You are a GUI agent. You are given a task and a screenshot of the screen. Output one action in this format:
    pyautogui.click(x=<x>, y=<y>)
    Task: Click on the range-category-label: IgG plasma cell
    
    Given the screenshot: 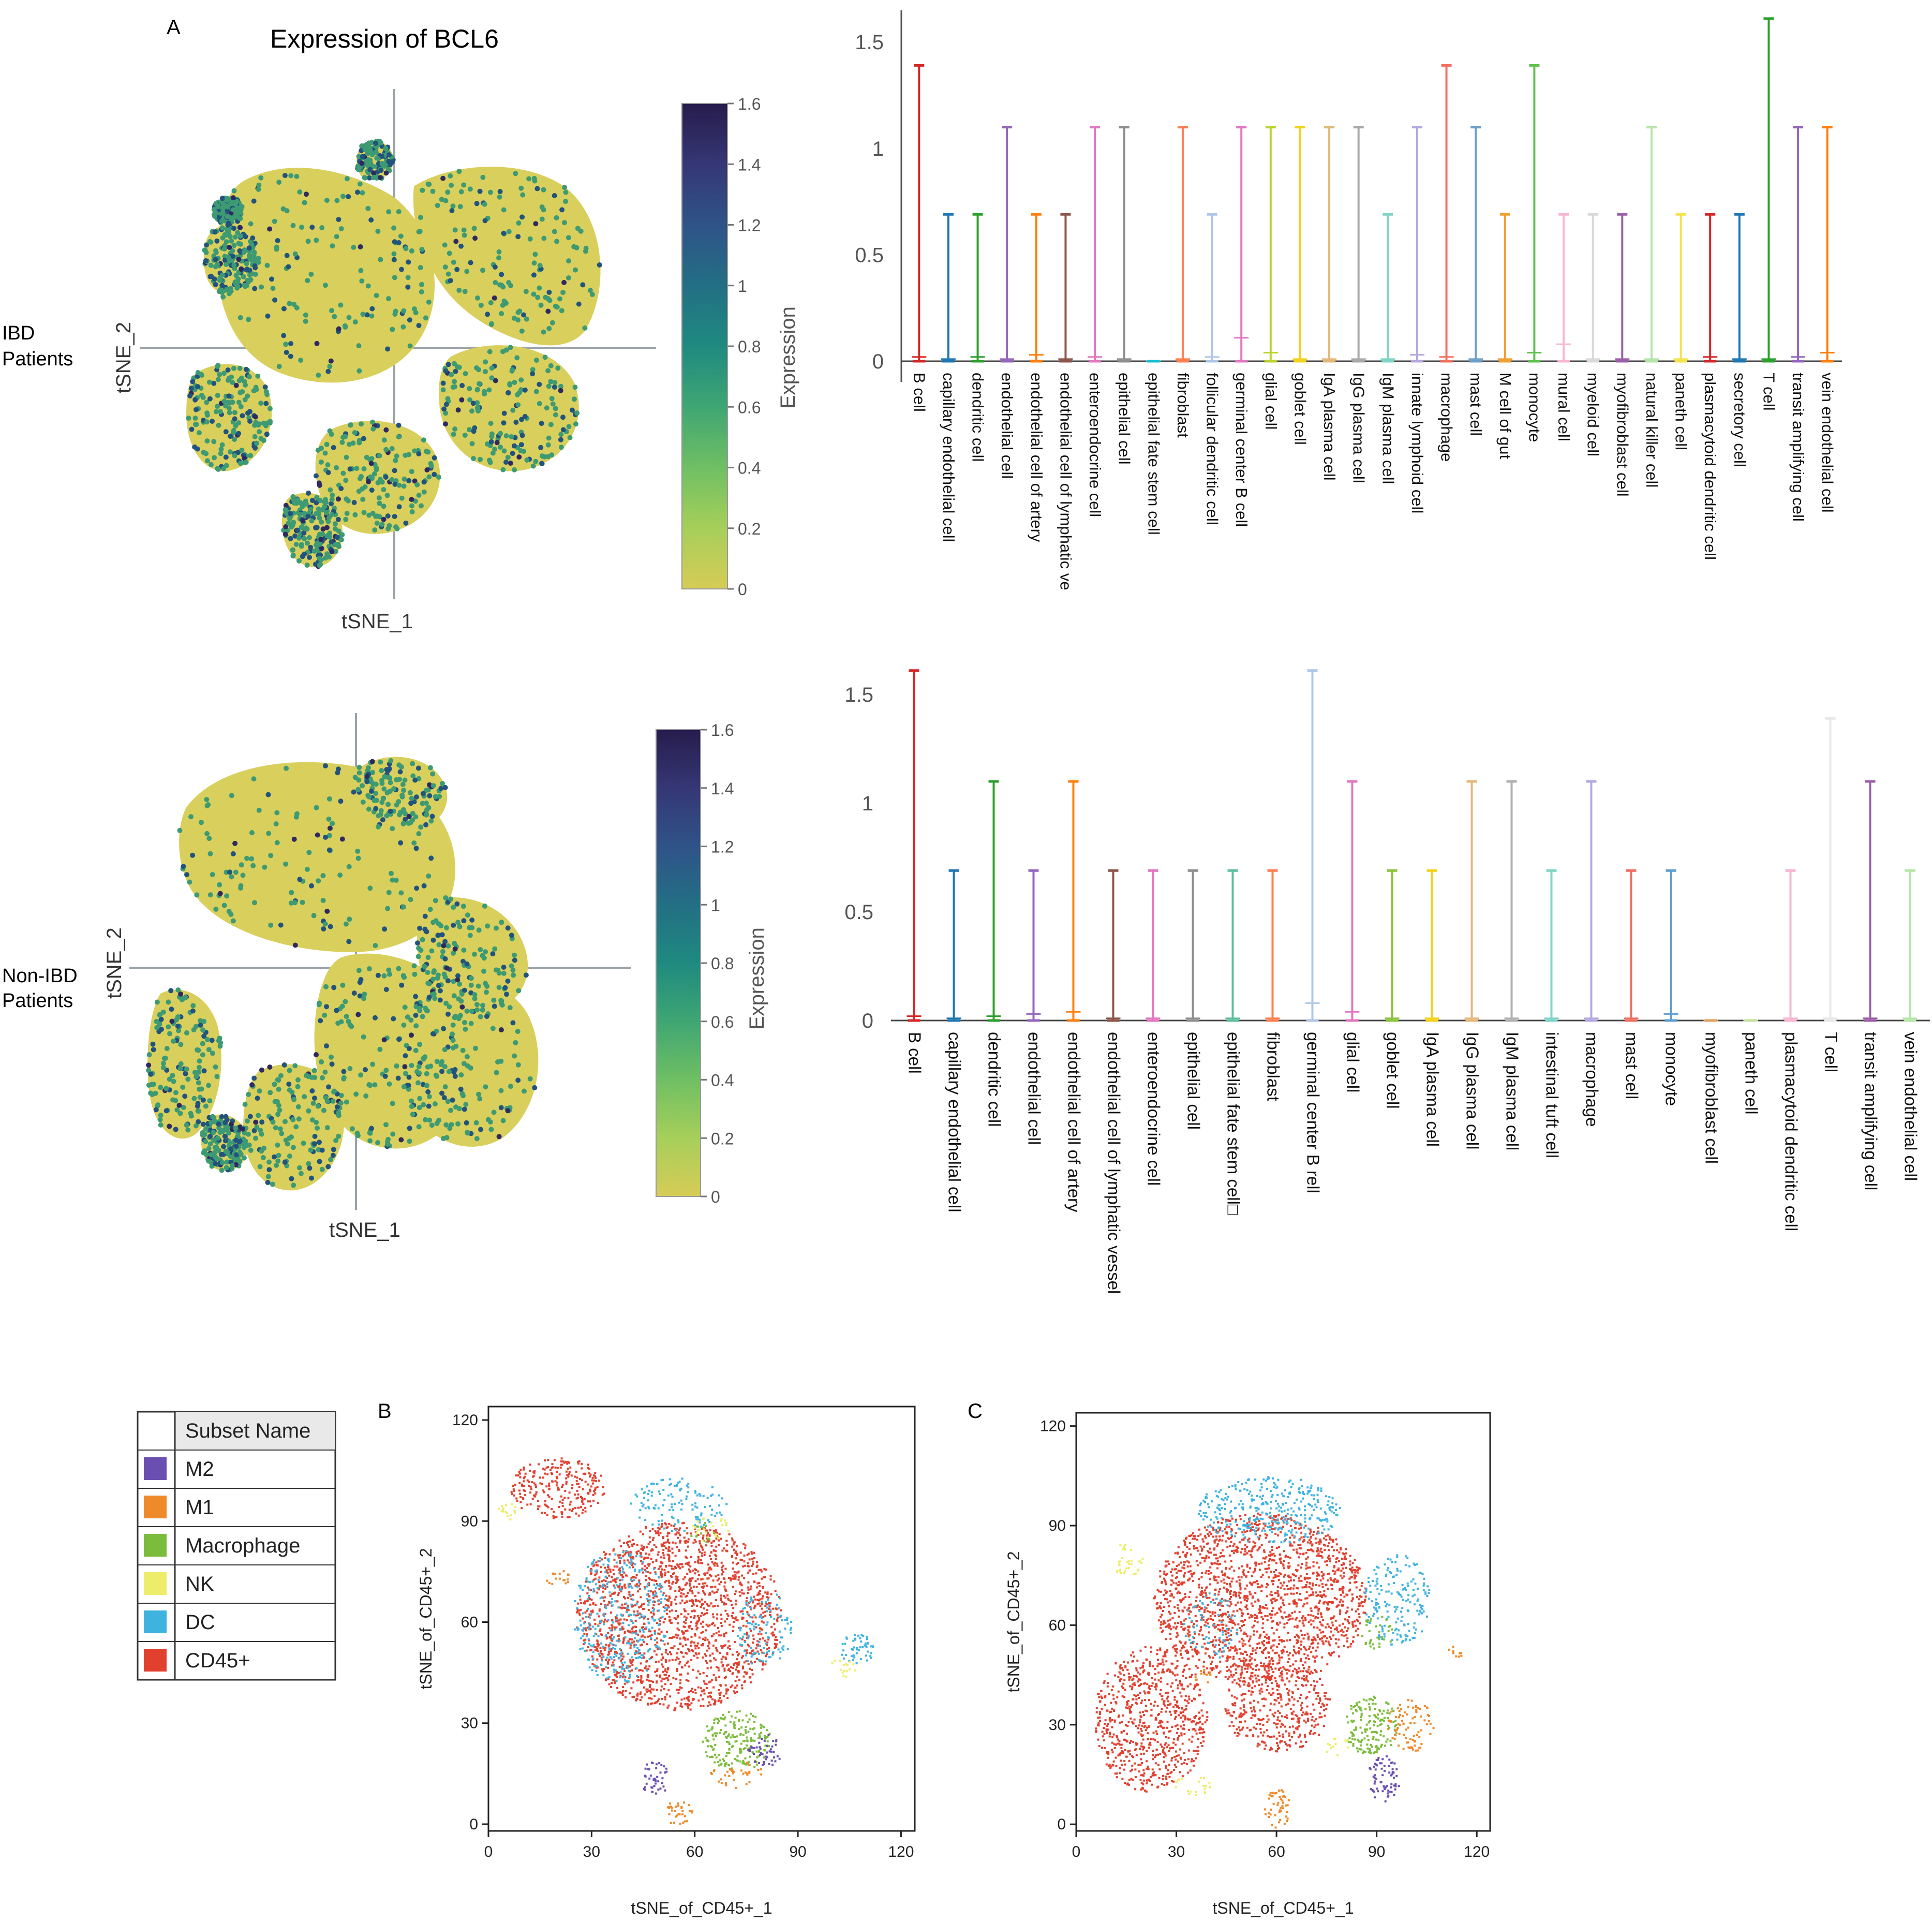 What is the action you would take?
    pyautogui.click(x=1472, y=1090)
    